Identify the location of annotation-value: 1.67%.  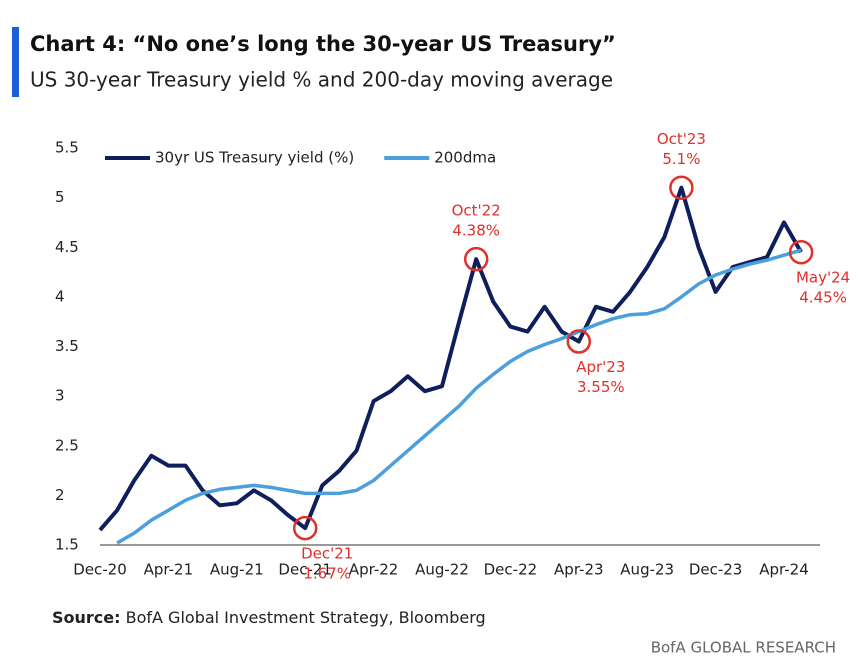
(327, 574).